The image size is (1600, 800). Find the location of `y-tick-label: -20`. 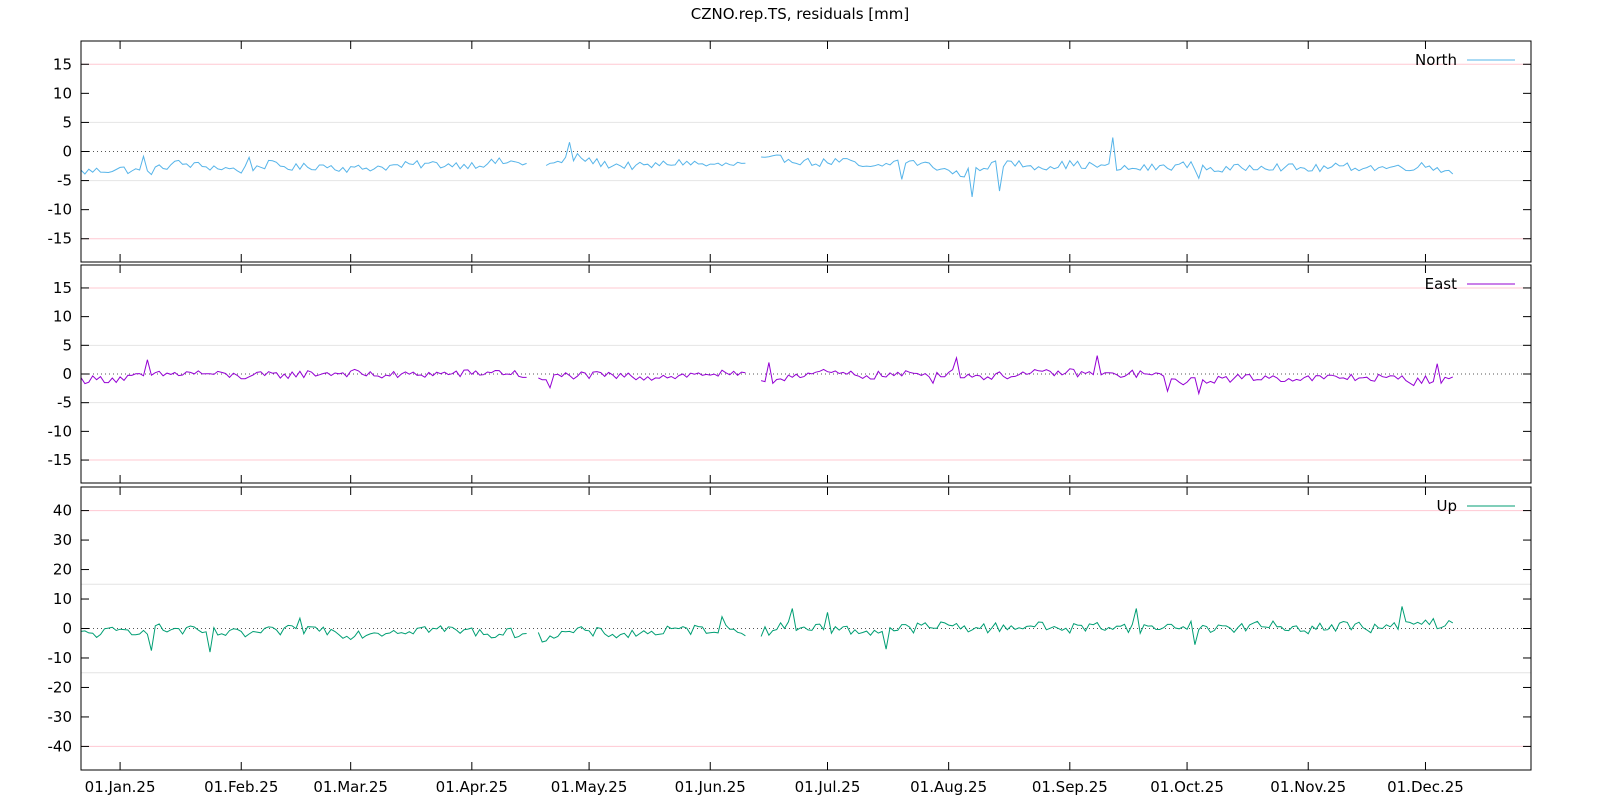

y-tick-label: -20 is located at coordinates (60, 687).